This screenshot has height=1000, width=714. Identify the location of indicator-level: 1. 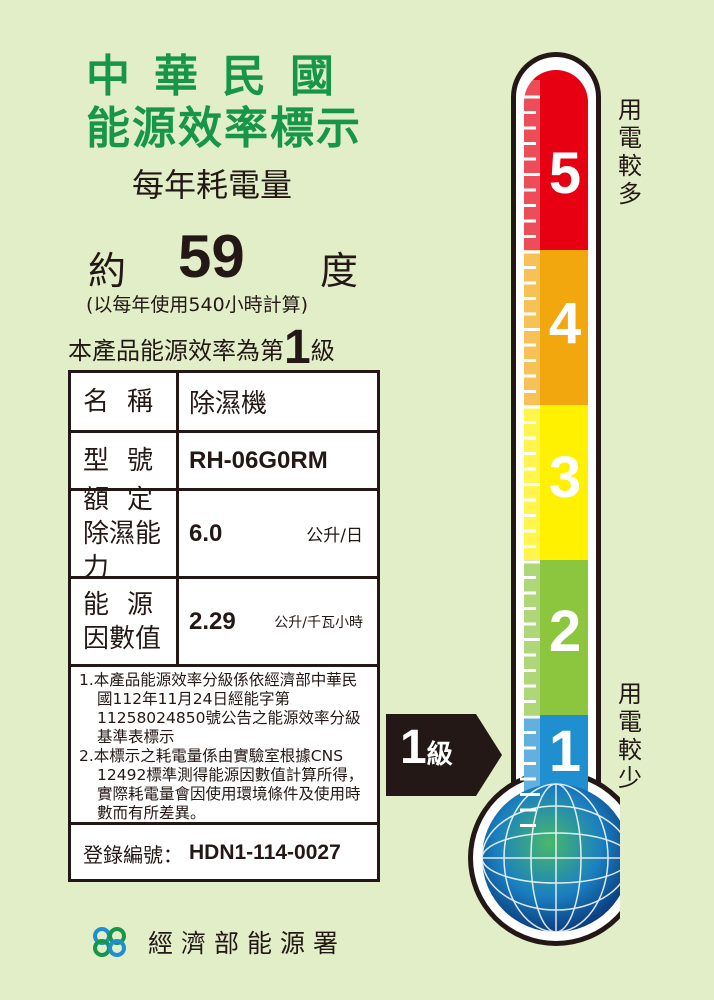
(413, 747).